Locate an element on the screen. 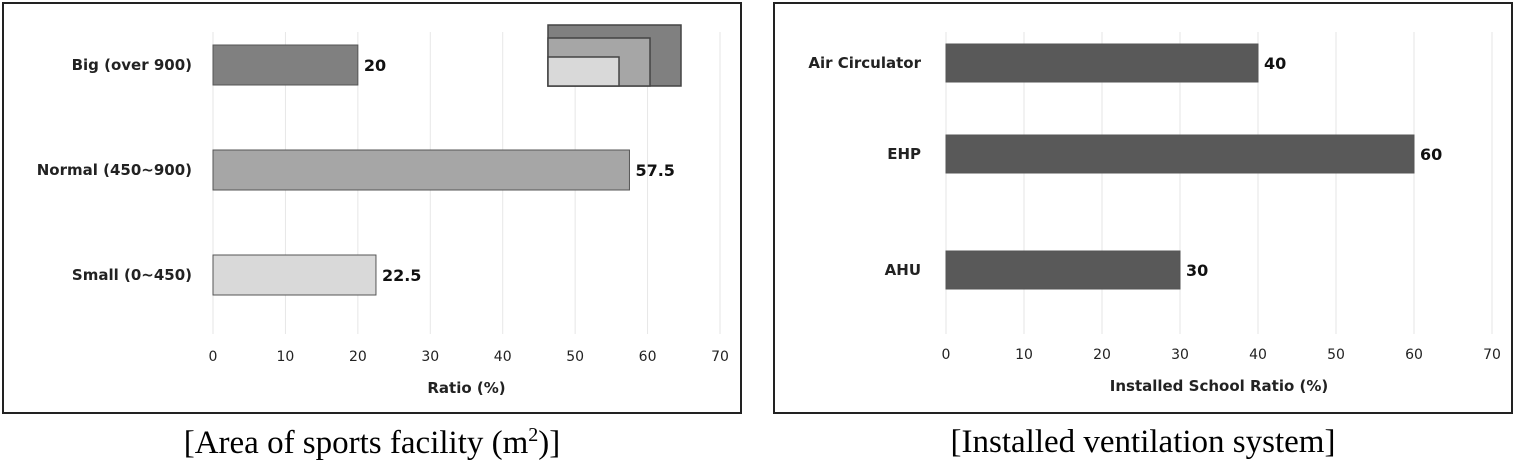 The height and width of the screenshot is (470, 1517). sports-facility-chart-caption: [Area of sports facility (m2)] is located at coordinates (372, 446).